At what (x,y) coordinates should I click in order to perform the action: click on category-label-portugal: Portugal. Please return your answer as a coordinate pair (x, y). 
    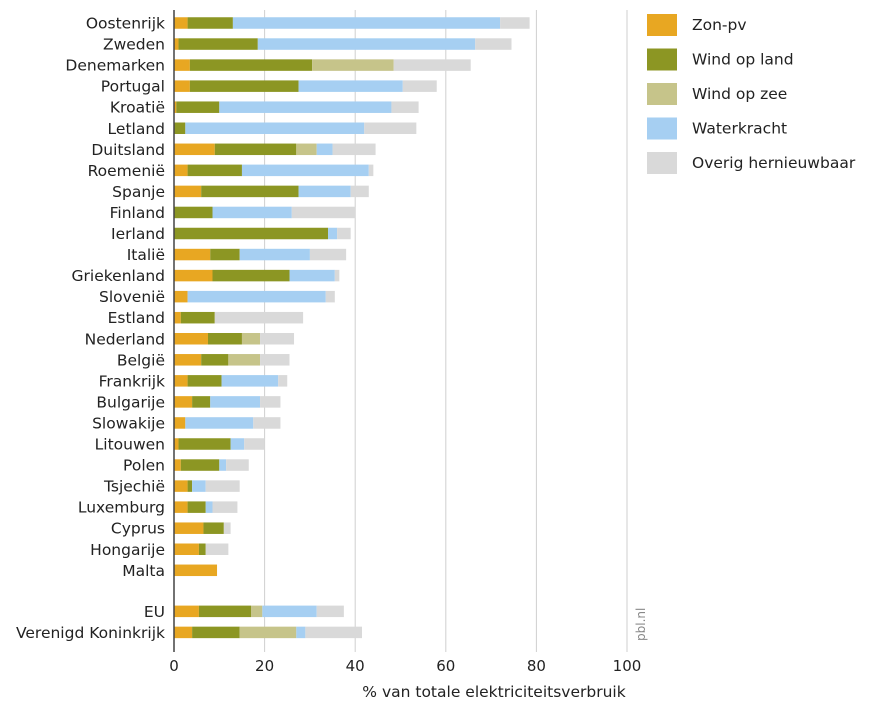
    Looking at the image, I should click on (133, 87).